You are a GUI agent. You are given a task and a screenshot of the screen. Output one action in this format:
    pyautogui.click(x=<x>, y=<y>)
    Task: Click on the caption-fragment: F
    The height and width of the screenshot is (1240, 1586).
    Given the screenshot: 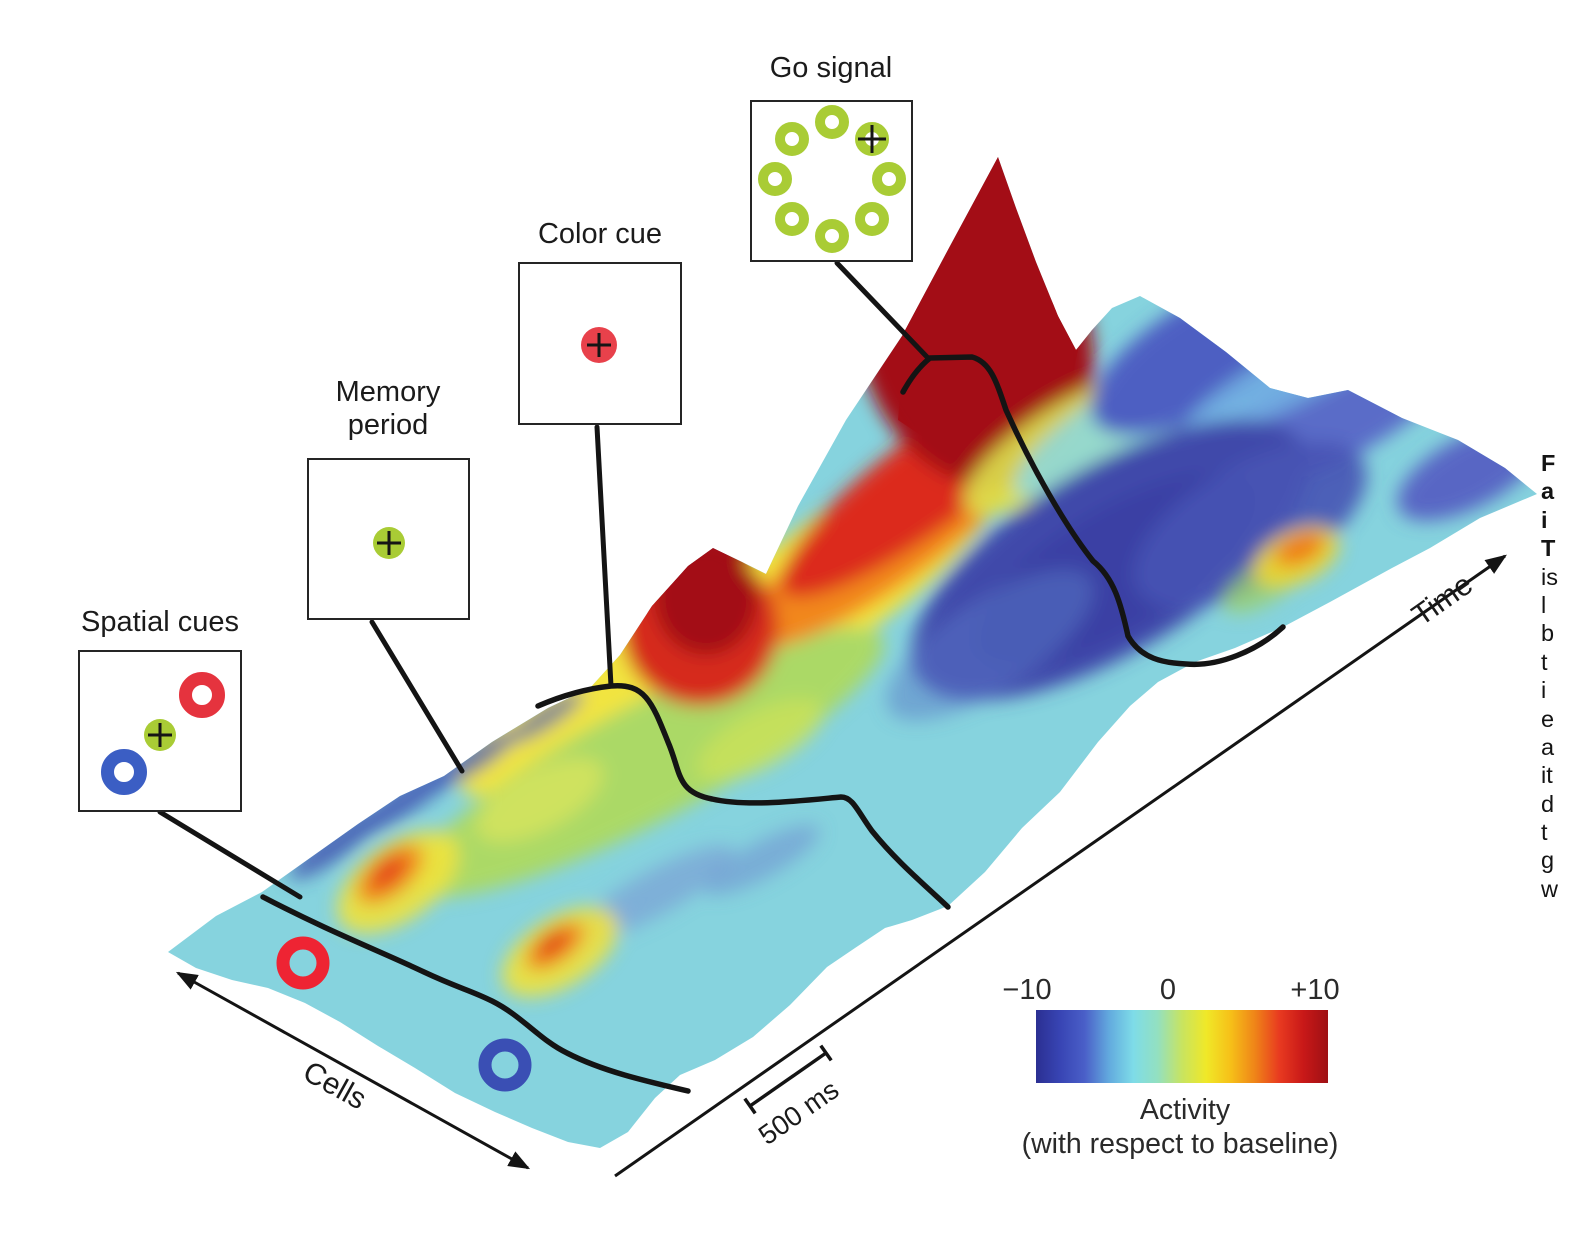 What is the action you would take?
    pyautogui.click(x=1548, y=463)
    